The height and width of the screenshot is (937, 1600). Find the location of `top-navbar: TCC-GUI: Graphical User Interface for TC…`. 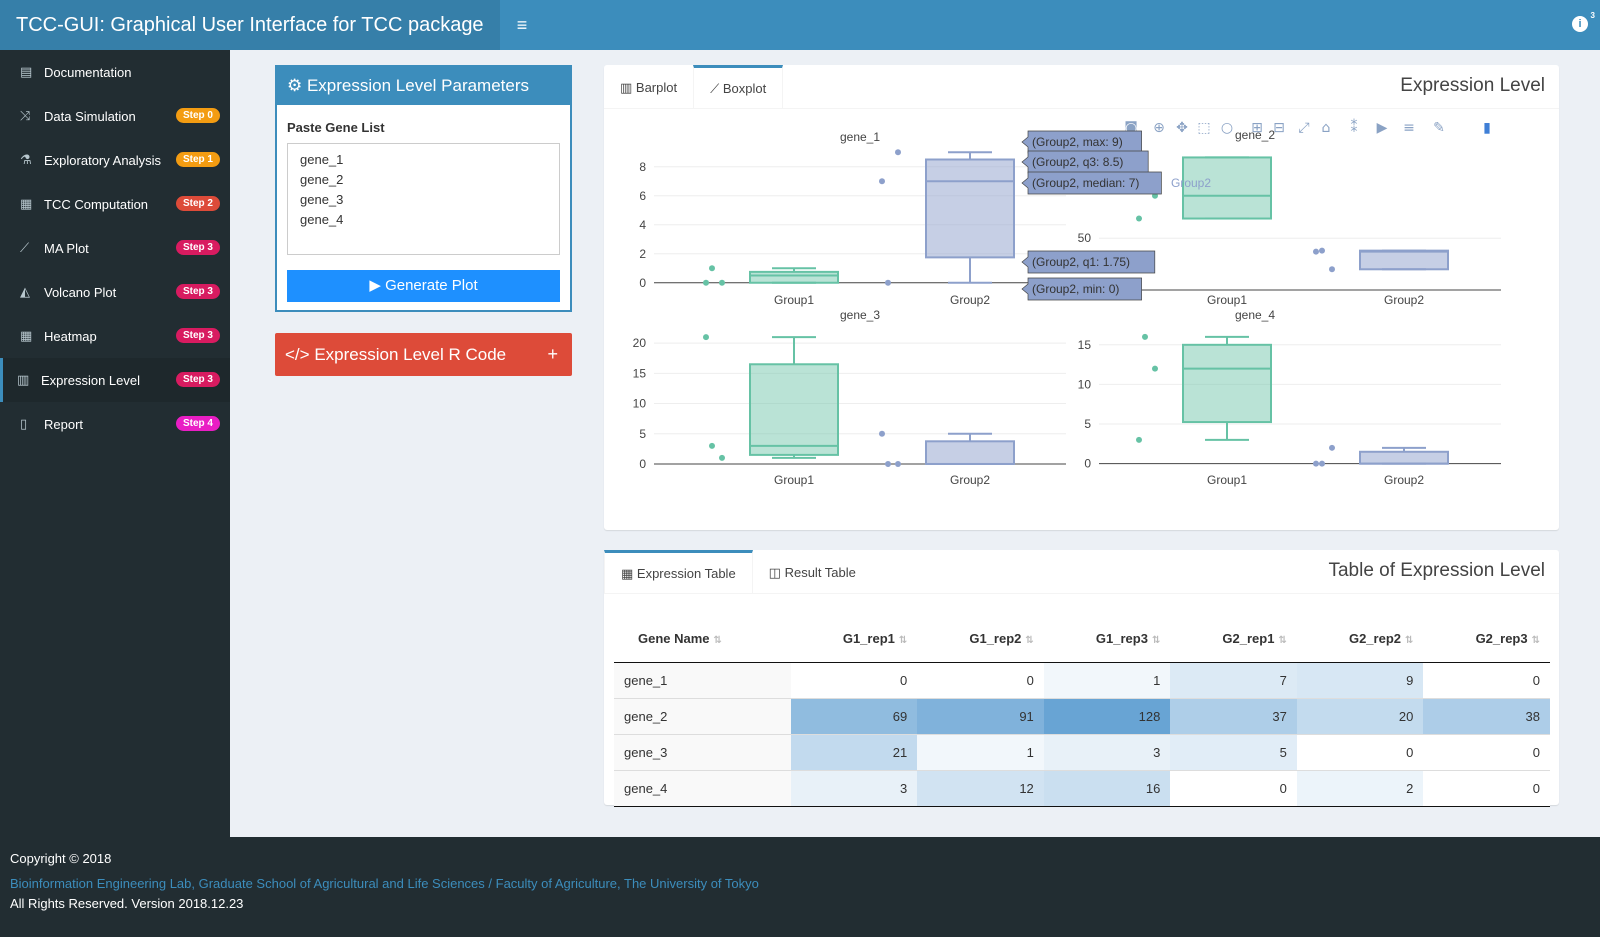

top-navbar: TCC-GUI: Graphical User Interface for TC… is located at coordinates (800, 25).